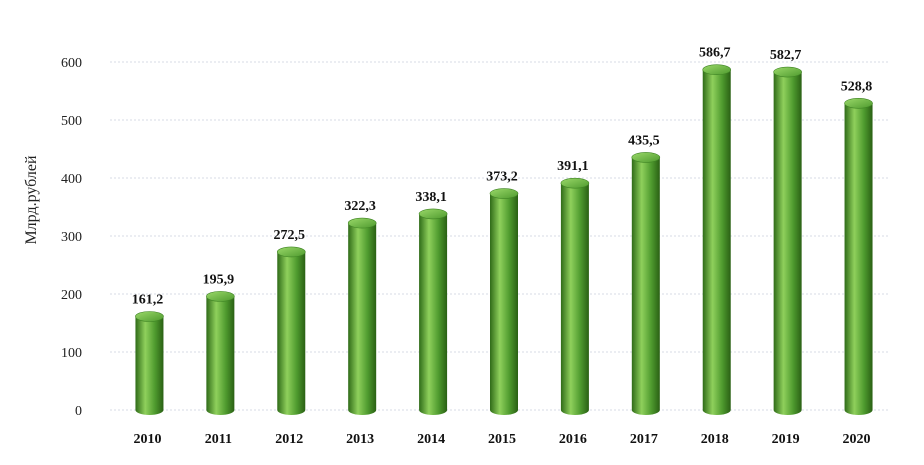 This screenshot has height=465, width=924. I want to click on data-label: 195,9, so click(219, 279).